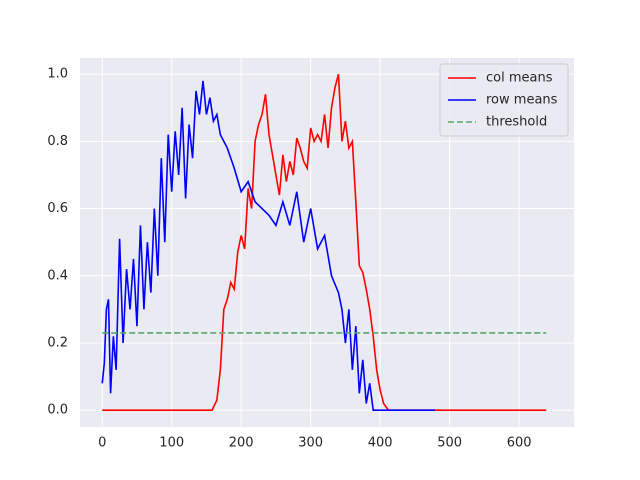 The image size is (640, 480). I want to click on x-tick-label: 300, so click(310, 443).